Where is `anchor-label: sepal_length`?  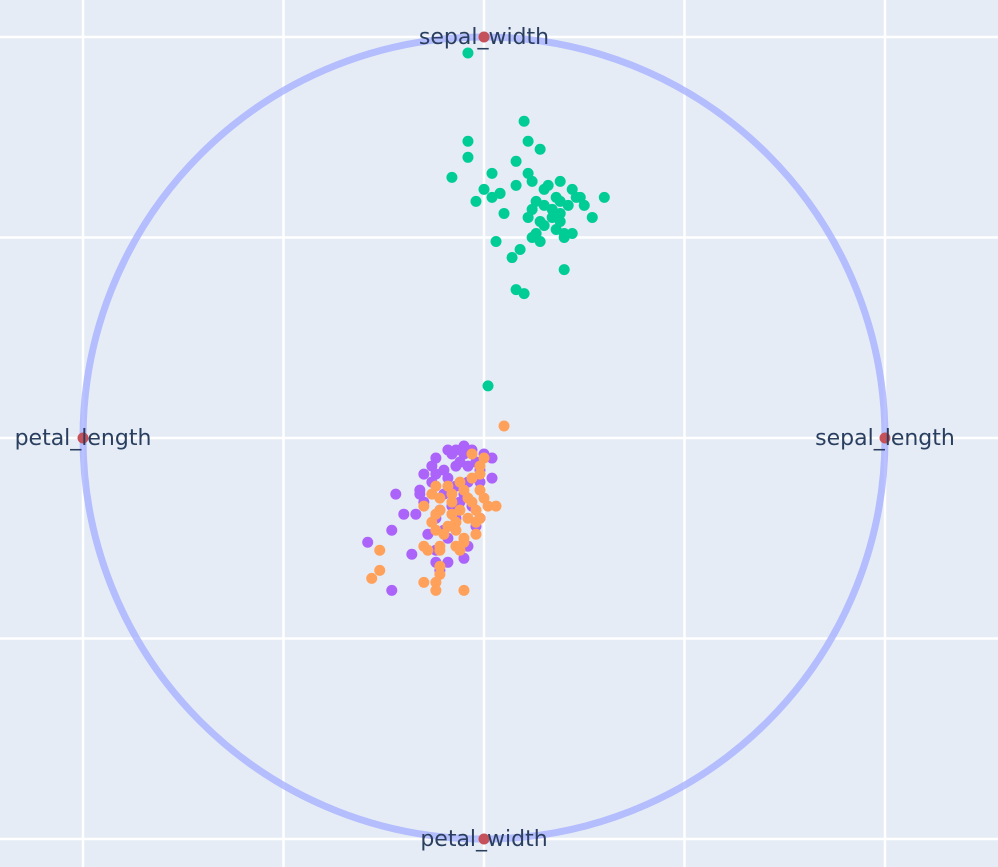 anchor-label: sepal_length is located at coordinates (885, 438).